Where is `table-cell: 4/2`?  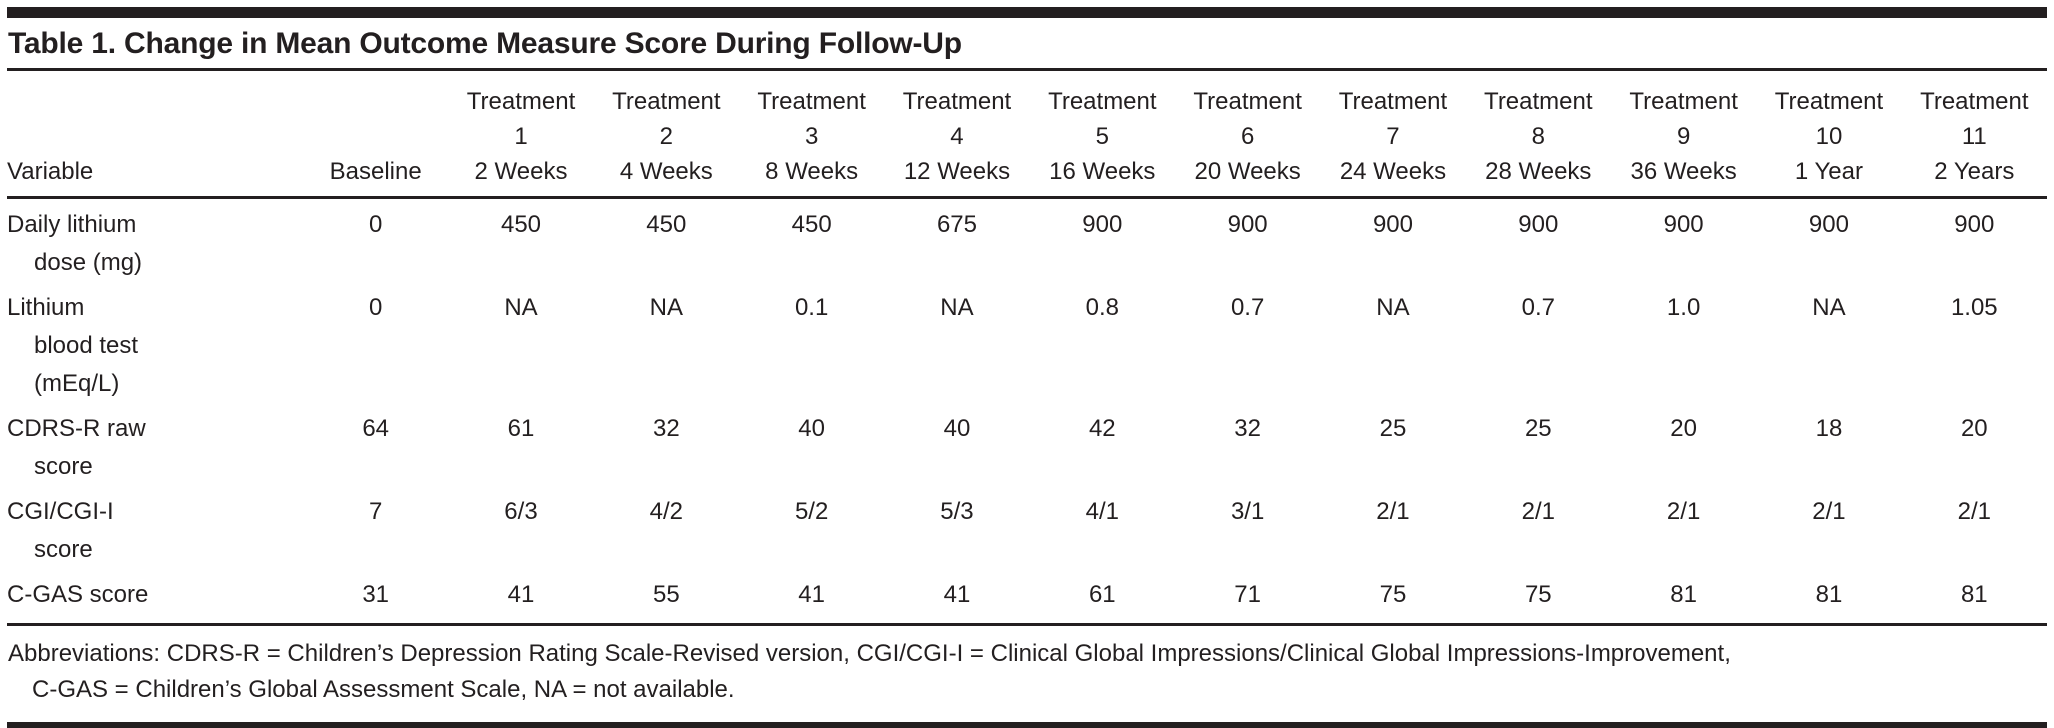 table-cell: 4/2 is located at coordinates (666, 511).